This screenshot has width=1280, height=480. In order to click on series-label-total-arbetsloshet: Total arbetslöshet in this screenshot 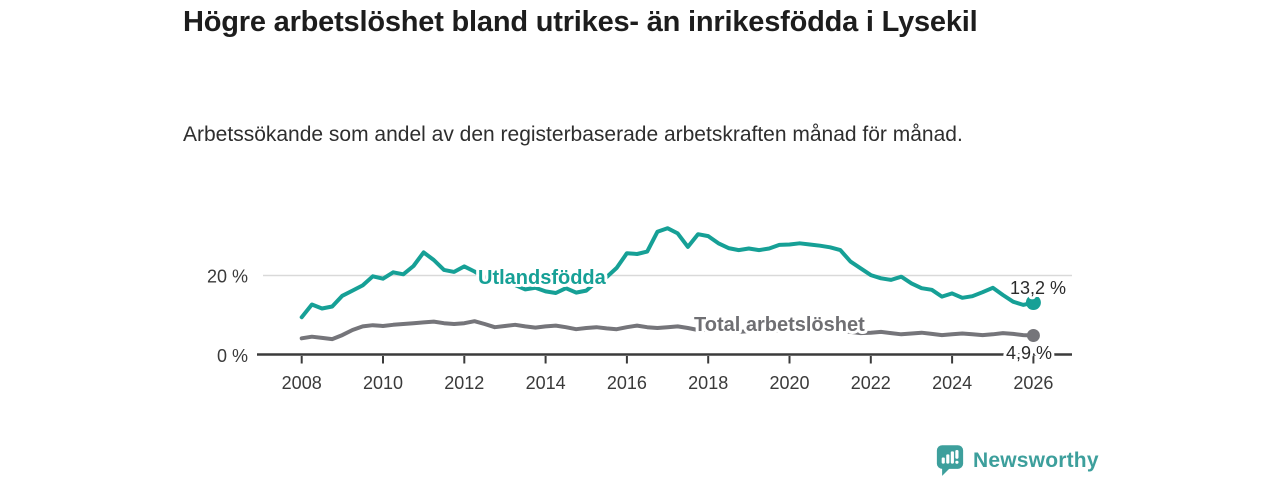, I will do `click(779, 325)`.